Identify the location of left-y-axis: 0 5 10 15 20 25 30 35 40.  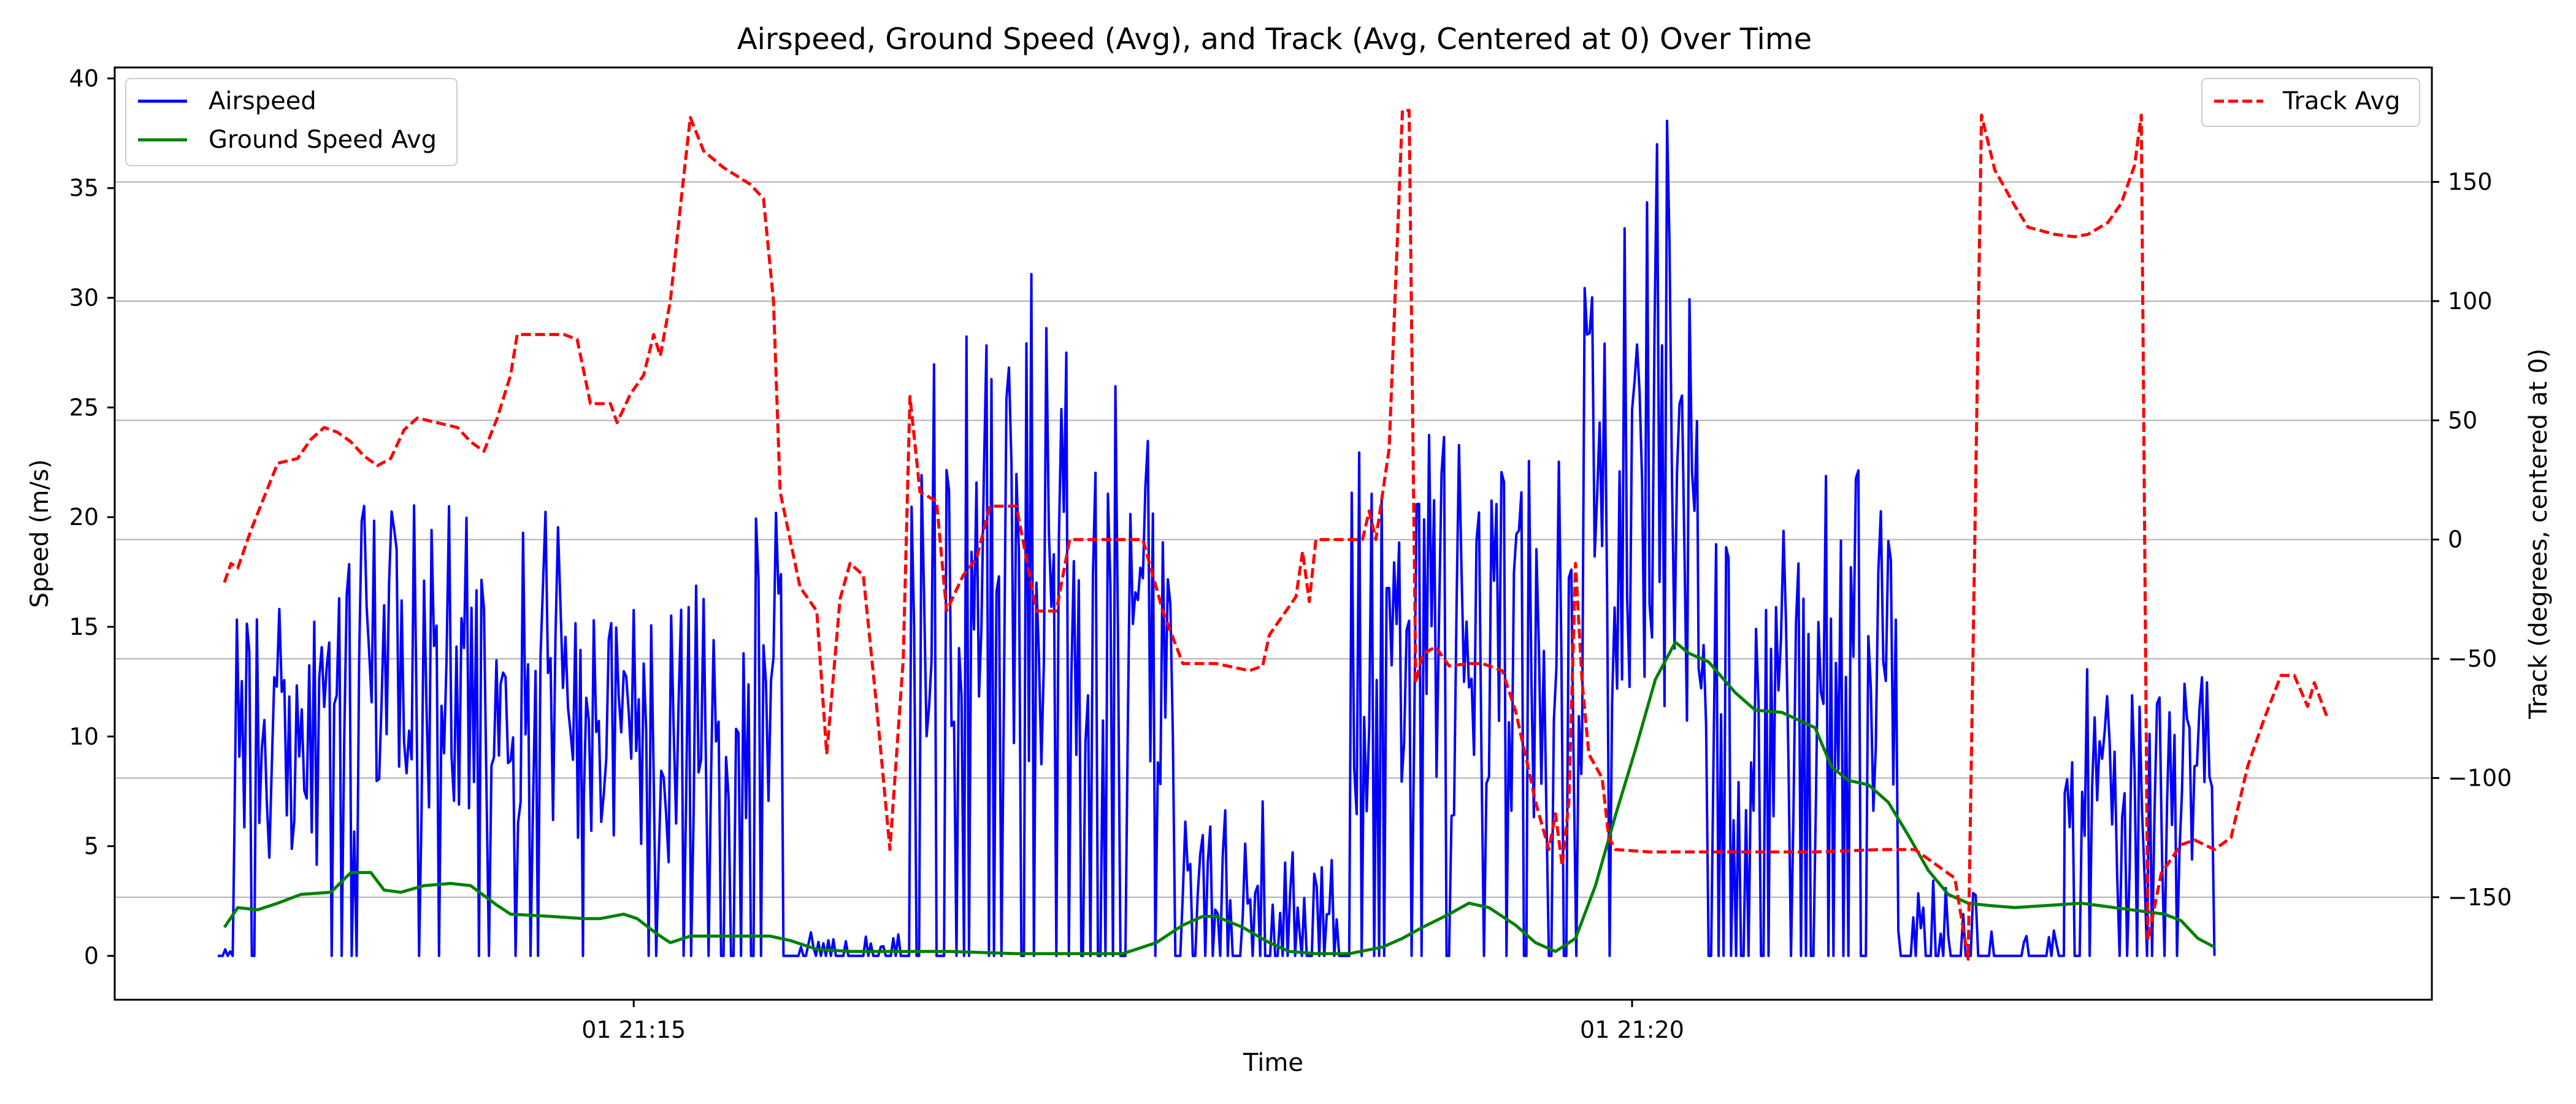
(92, 517).